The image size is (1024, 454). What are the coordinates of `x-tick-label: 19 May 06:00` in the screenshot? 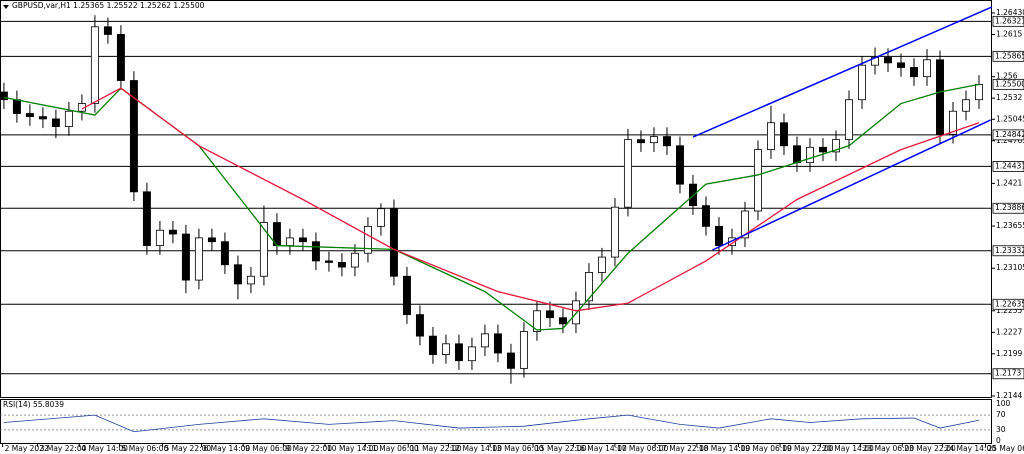 It's located at (766, 448).